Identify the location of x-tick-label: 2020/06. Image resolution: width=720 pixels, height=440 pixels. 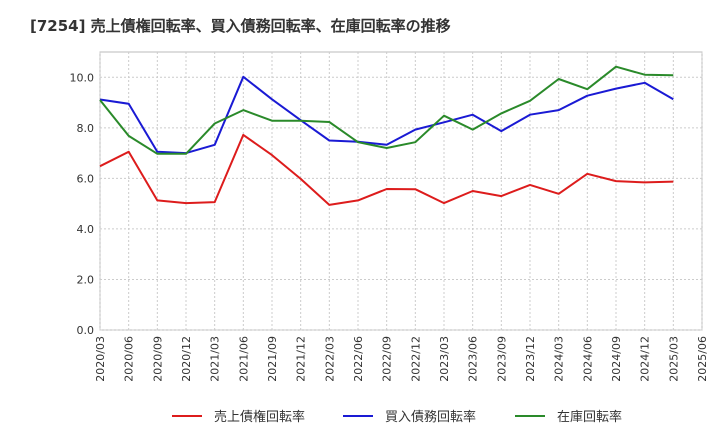
(129, 359).